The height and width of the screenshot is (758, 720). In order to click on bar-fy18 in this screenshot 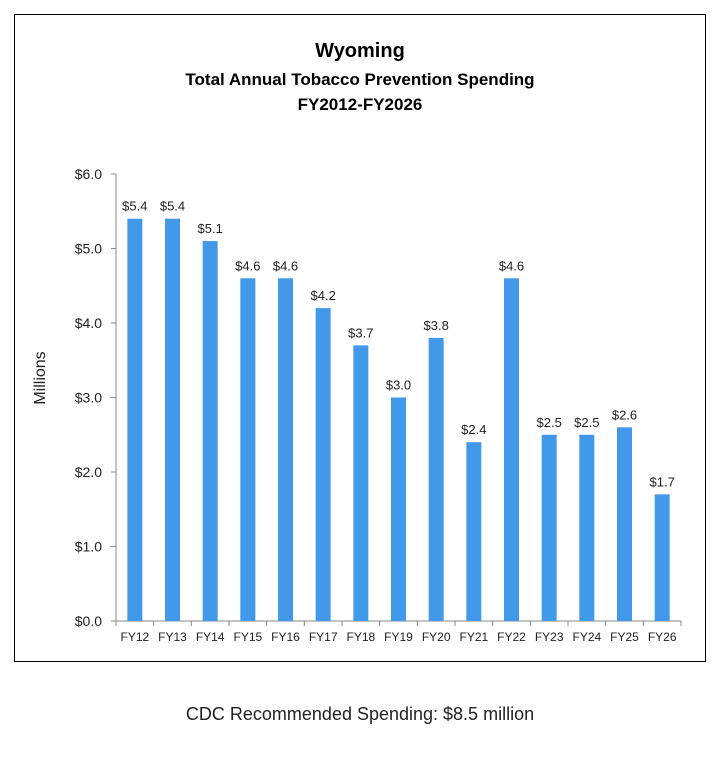, I will do `click(361, 483)`.